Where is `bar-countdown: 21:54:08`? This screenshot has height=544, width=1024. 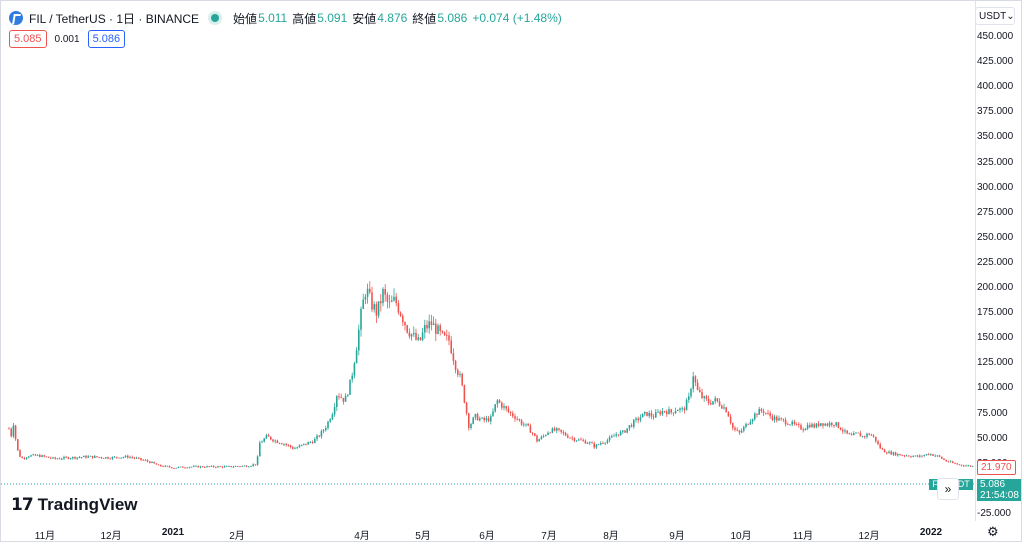 bar-countdown: 21:54:08 is located at coordinates (999, 495).